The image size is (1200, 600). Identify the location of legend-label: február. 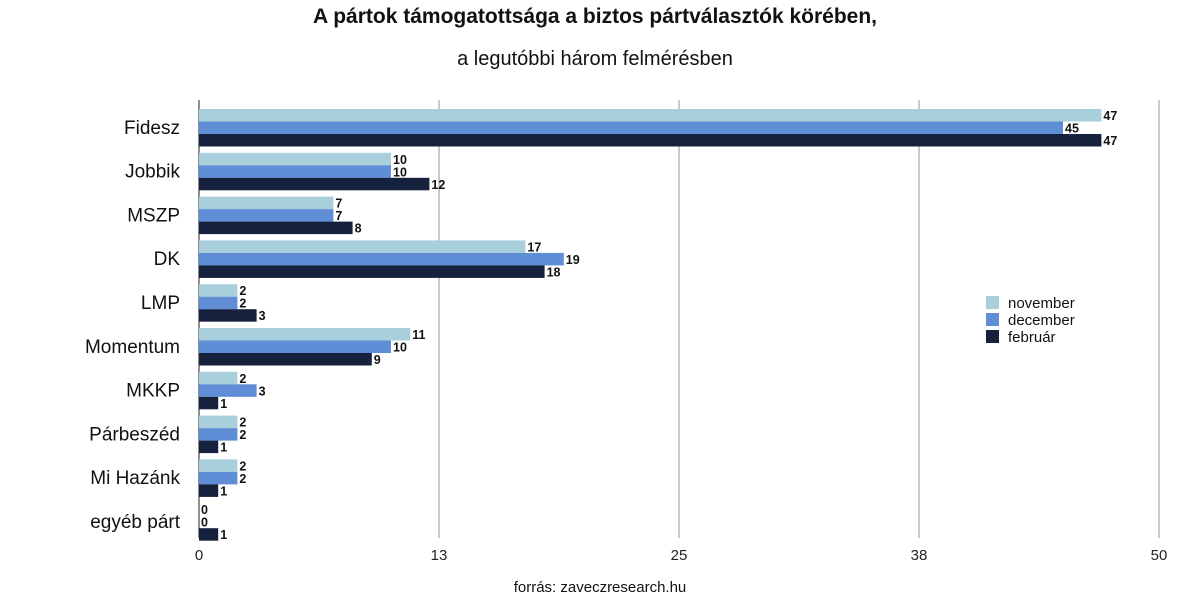
(1032, 337).